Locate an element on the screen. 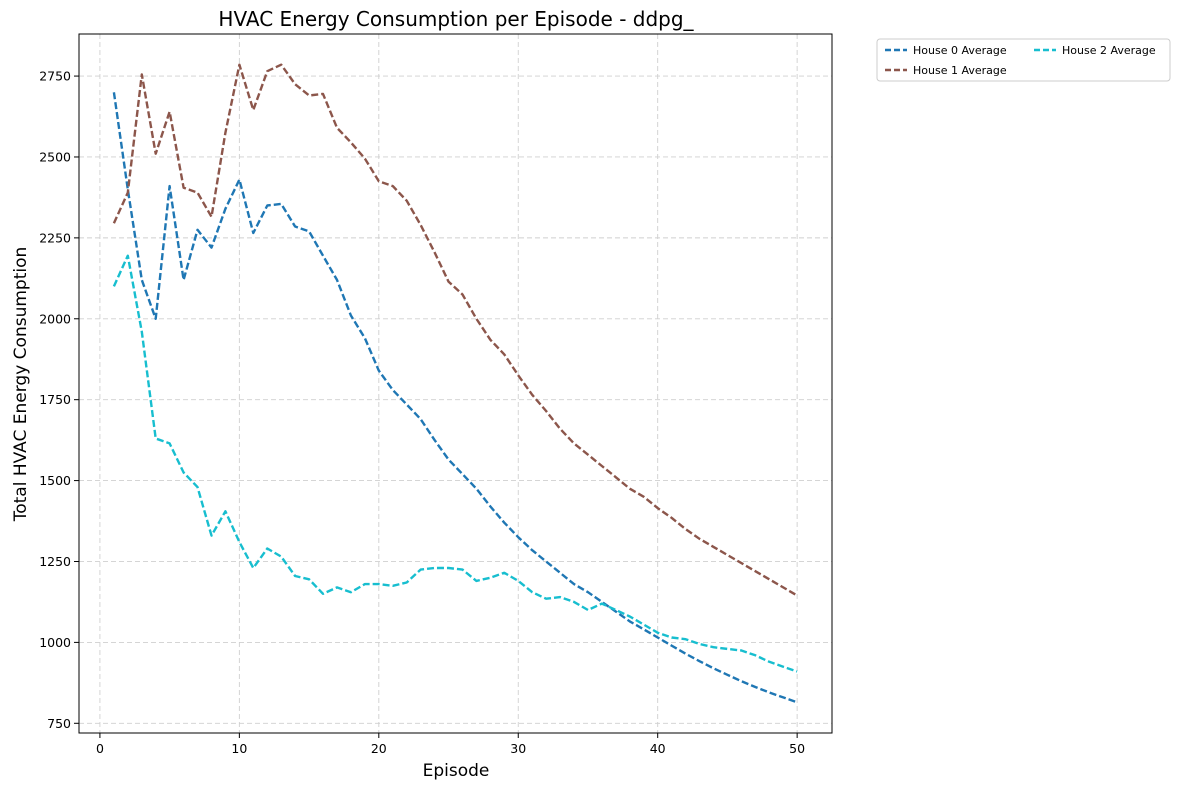 The height and width of the screenshot is (790, 1181). y-tick-label: 1000 is located at coordinates (55, 642).